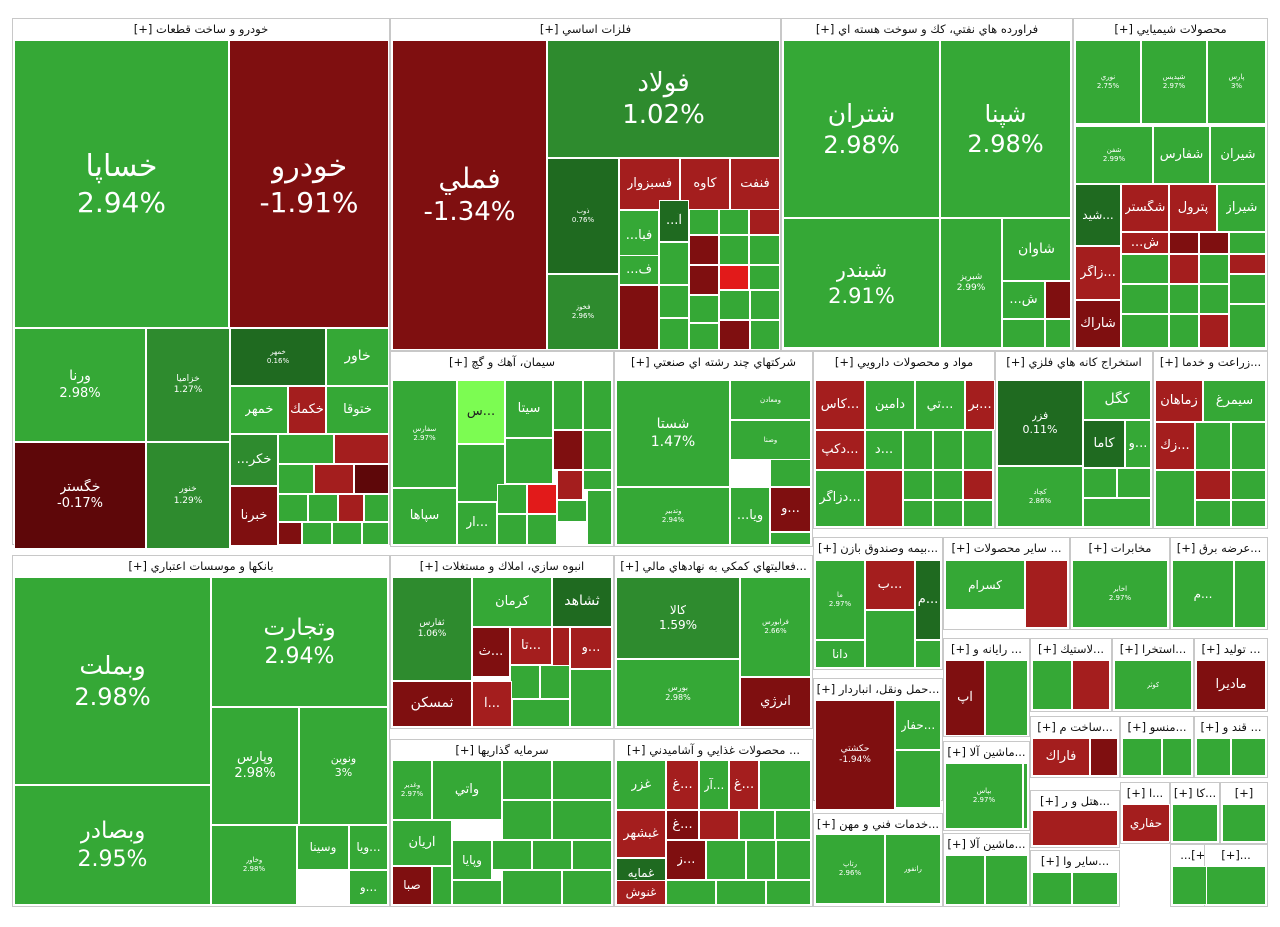 This screenshot has width=1280, height=927. Describe the element at coordinates (121, 184) in the screenshot. I see `stock-tile: خساپا 2.94%` at that location.